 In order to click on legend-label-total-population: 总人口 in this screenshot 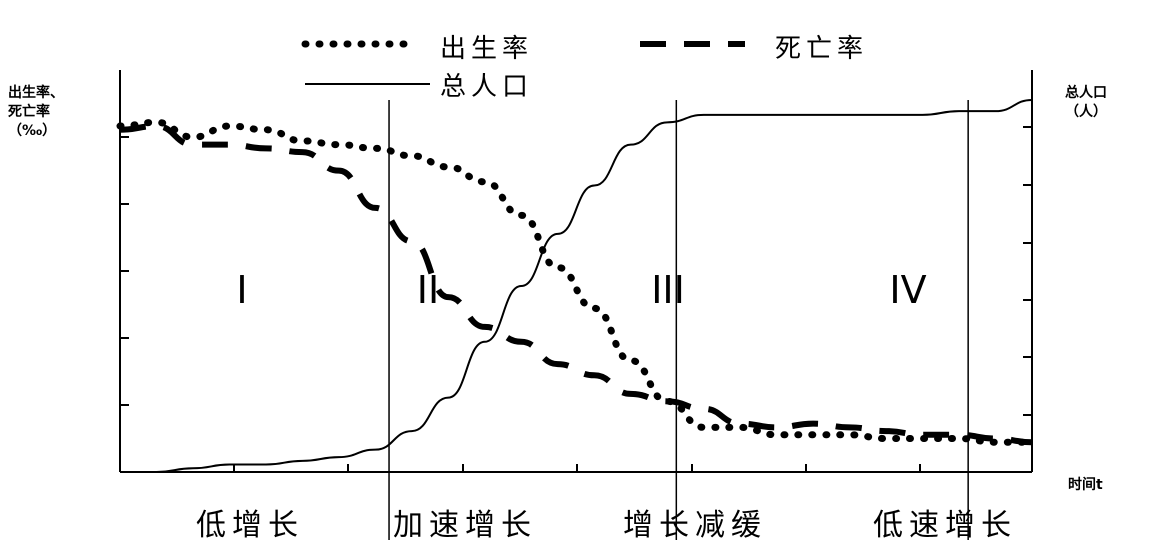, I will do `click(487, 87)`.